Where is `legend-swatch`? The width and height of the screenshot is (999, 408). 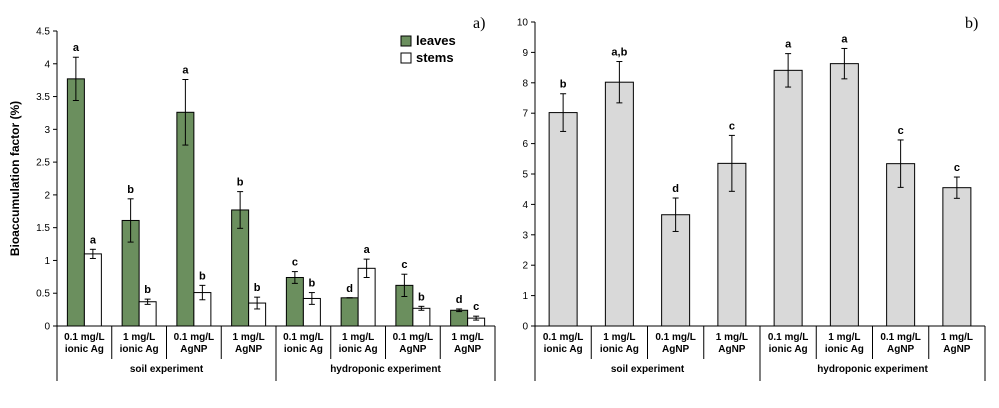
legend-swatch is located at coordinates (406, 41).